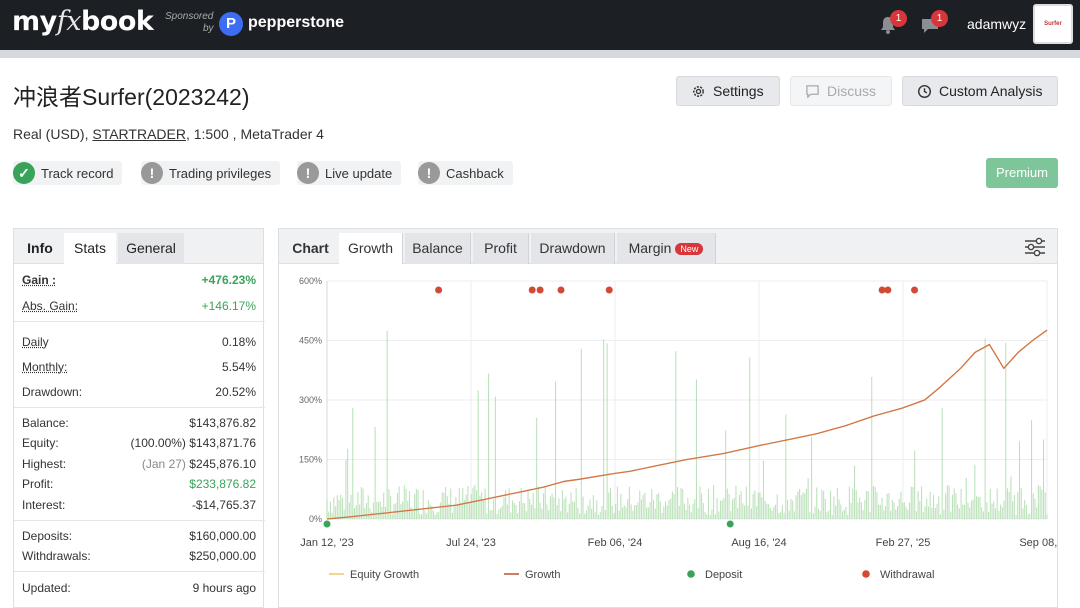  Describe the element at coordinates (139, 464) in the screenshot. I see `stat-highest: Highest: (Jan 27) $245,876.10` at that location.